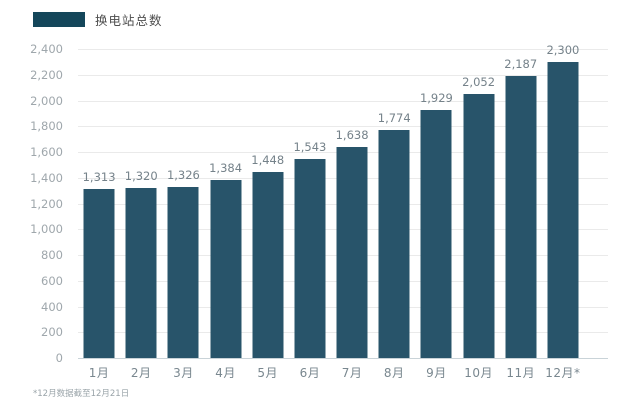 The height and width of the screenshot is (413, 620). I want to click on legend-label: 换电站总数, so click(129, 20).